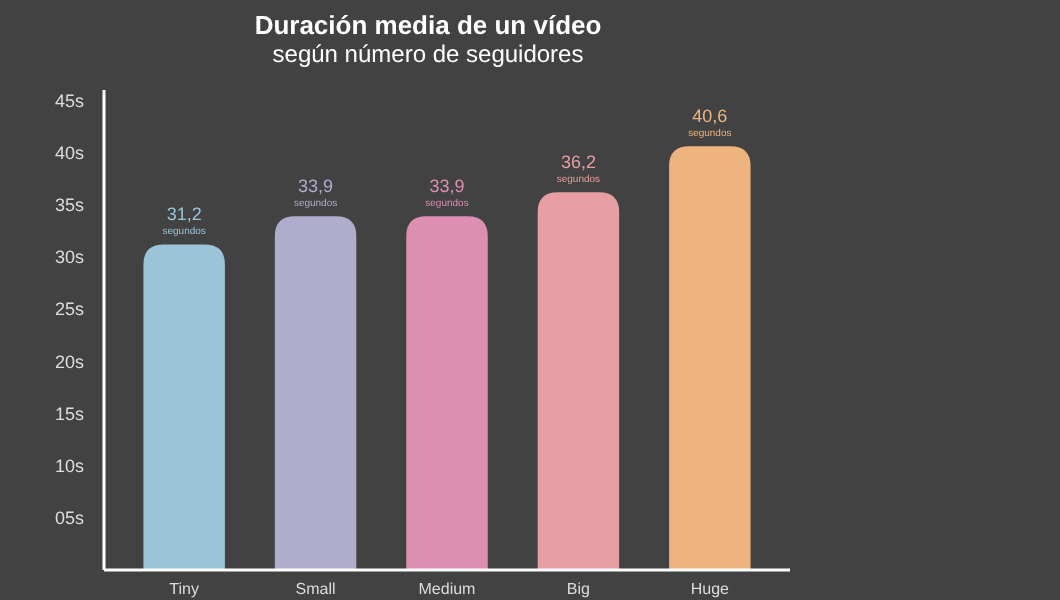 The image size is (1060, 600). What do you see at coordinates (69, 152) in the screenshot?
I see `y-tick-label: 40s` at bounding box center [69, 152].